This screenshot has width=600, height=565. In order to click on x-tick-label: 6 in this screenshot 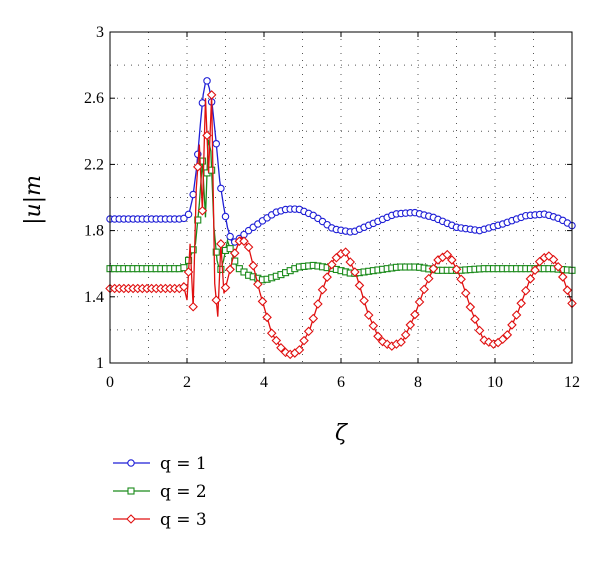, I will do `click(341, 382)`.